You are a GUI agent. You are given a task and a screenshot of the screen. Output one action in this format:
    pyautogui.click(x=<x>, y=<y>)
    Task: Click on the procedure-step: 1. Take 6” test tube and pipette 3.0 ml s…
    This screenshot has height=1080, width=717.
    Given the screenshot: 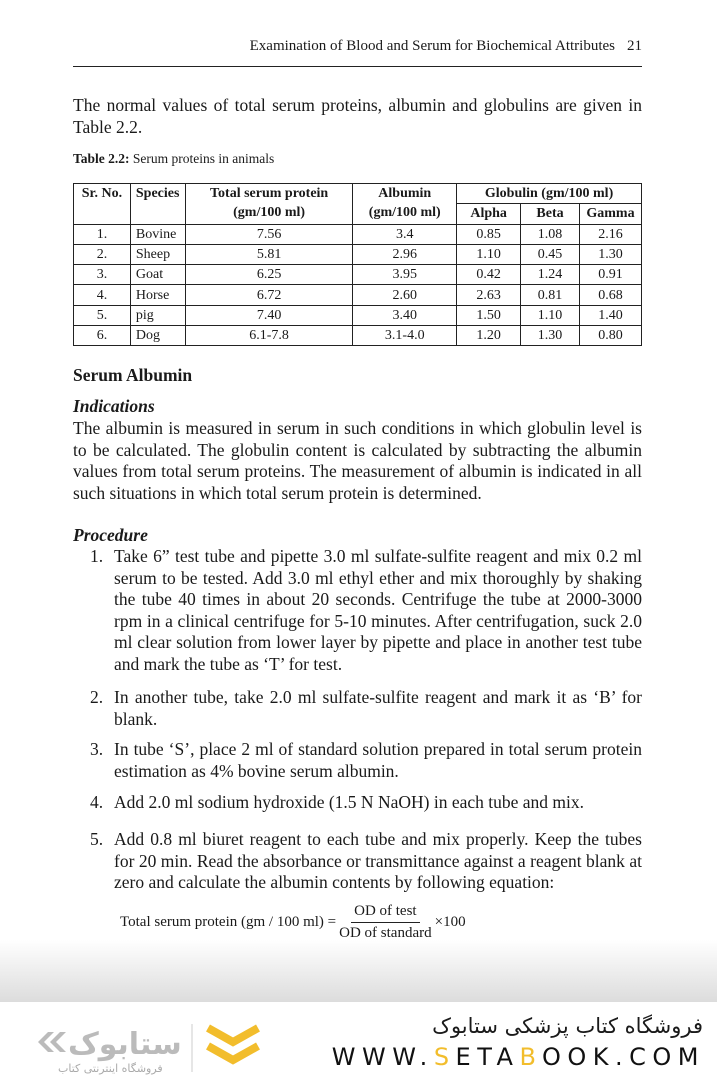 What is the action you would take?
    pyautogui.click(x=366, y=610)
    